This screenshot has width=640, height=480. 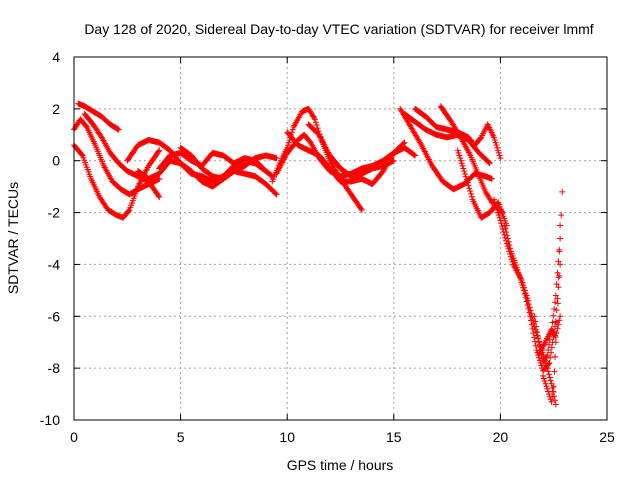 What do you see at coordinates (340, 465) in the screenshot?
I see `x-axis-label: GPS time / hours` at bounding box center [340, 465].